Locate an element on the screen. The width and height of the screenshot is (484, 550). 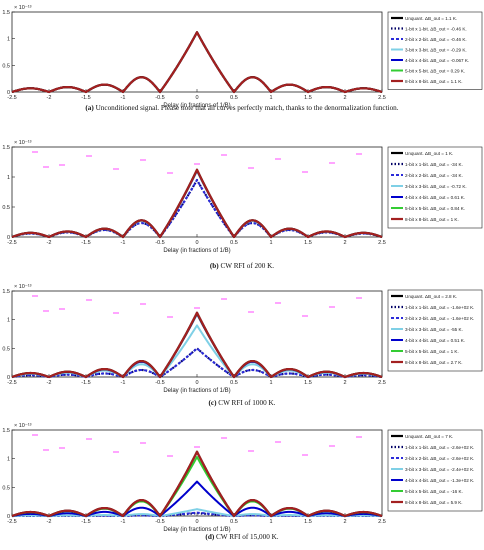
caption-text: CW RFI of 15,000 K. is located at coordinates (247, 537).